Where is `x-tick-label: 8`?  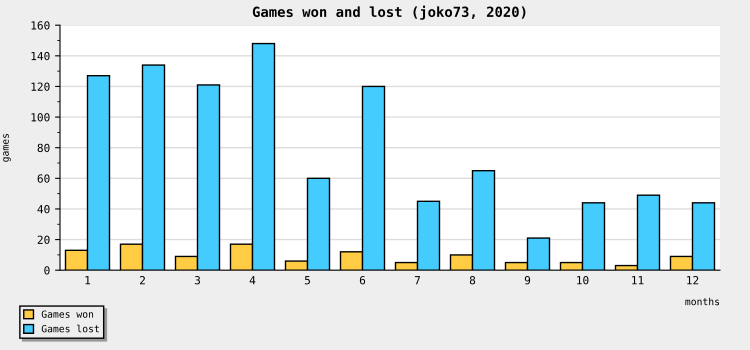
x-tick-label: 8 is located at coordinates (473, 280).